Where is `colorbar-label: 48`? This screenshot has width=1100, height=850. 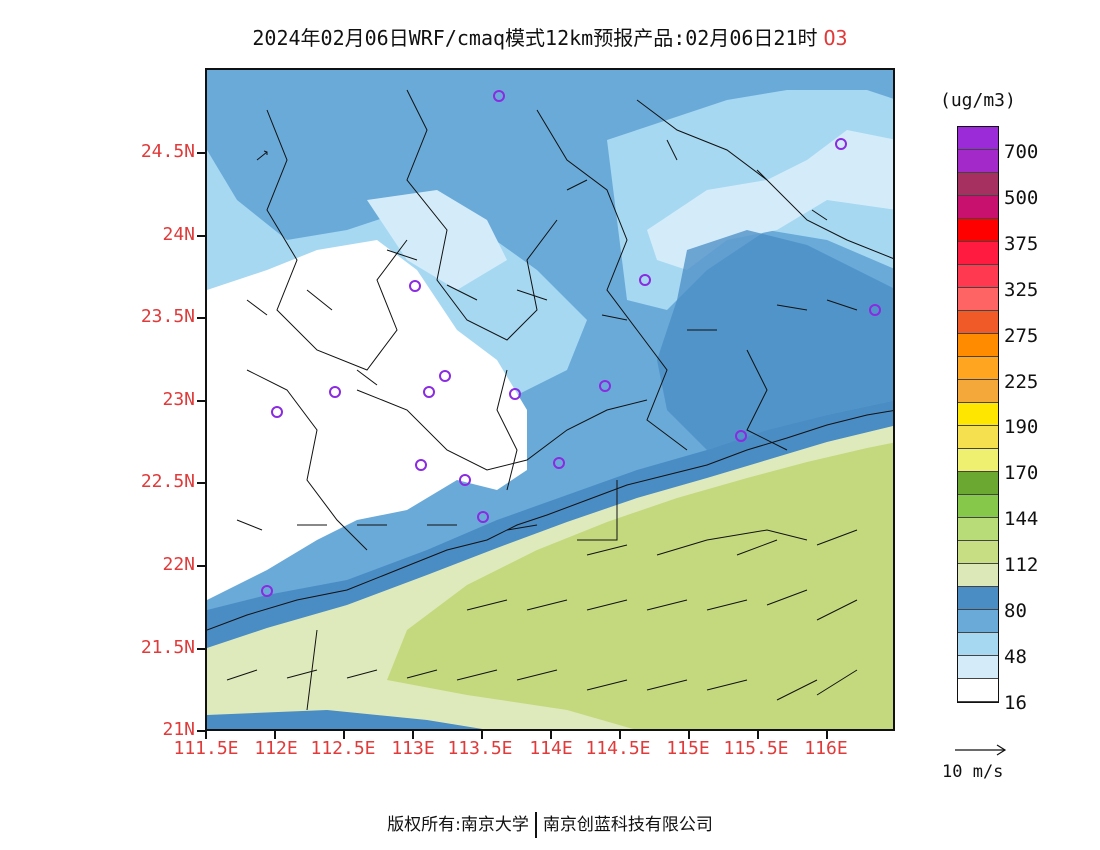 colorbar-label: 48 is located at coordinates (1015, 657).